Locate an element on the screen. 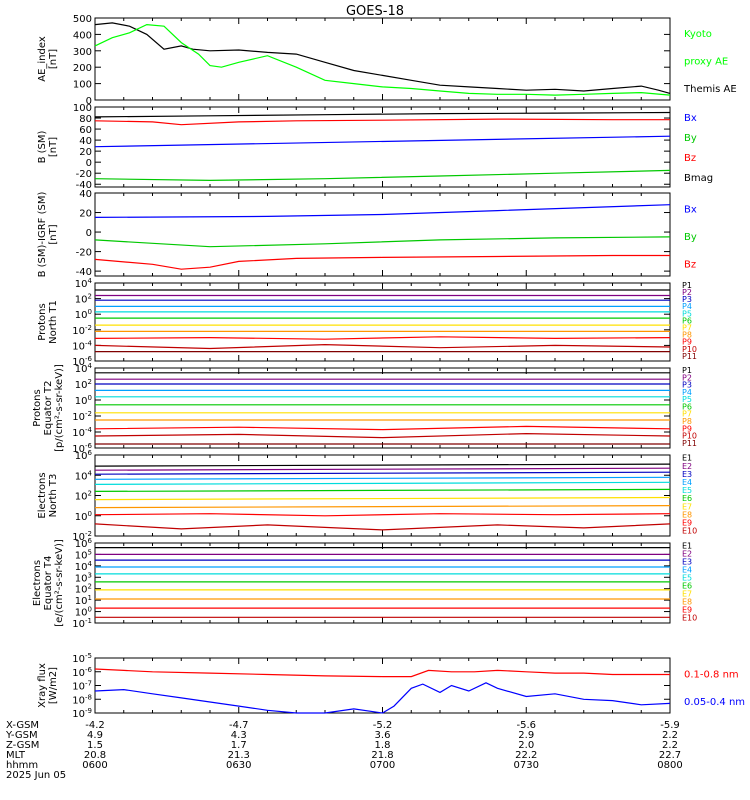 The width and height of the screenshot is (750, 800). legend-label: 0.1-0.8 nm is located at coordinates (711, 674).